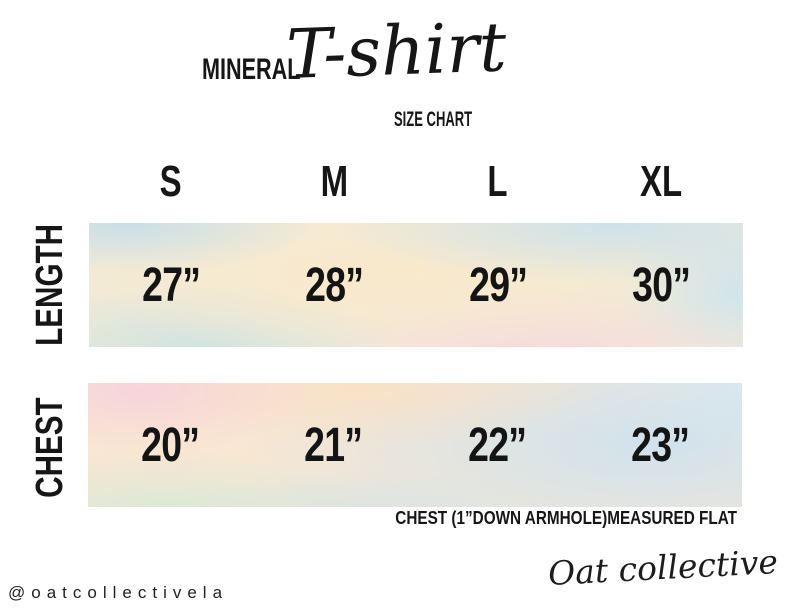  Describe the element at coordinates (251, 69) in the screenshot. I see `brand-label: MINERAL` at that location.